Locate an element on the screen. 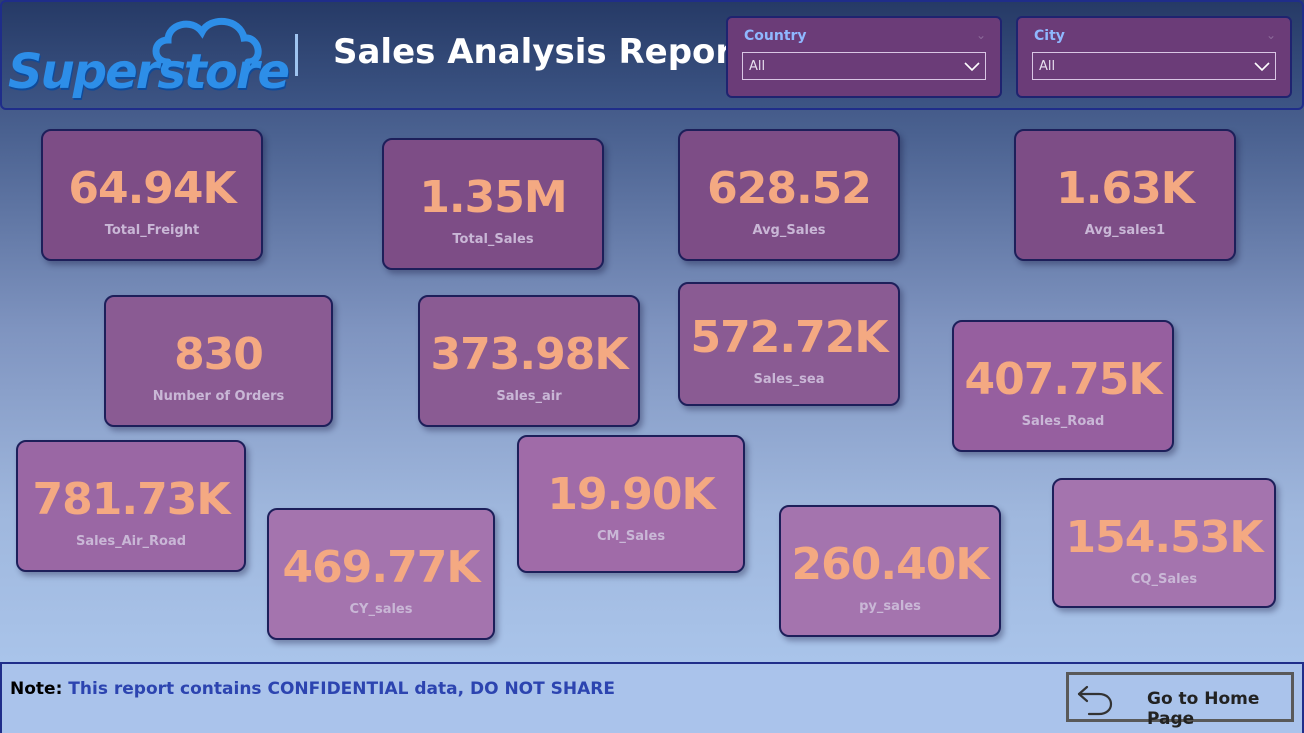  kpi-label: Sales_sea is located at coordinates (789, 379).